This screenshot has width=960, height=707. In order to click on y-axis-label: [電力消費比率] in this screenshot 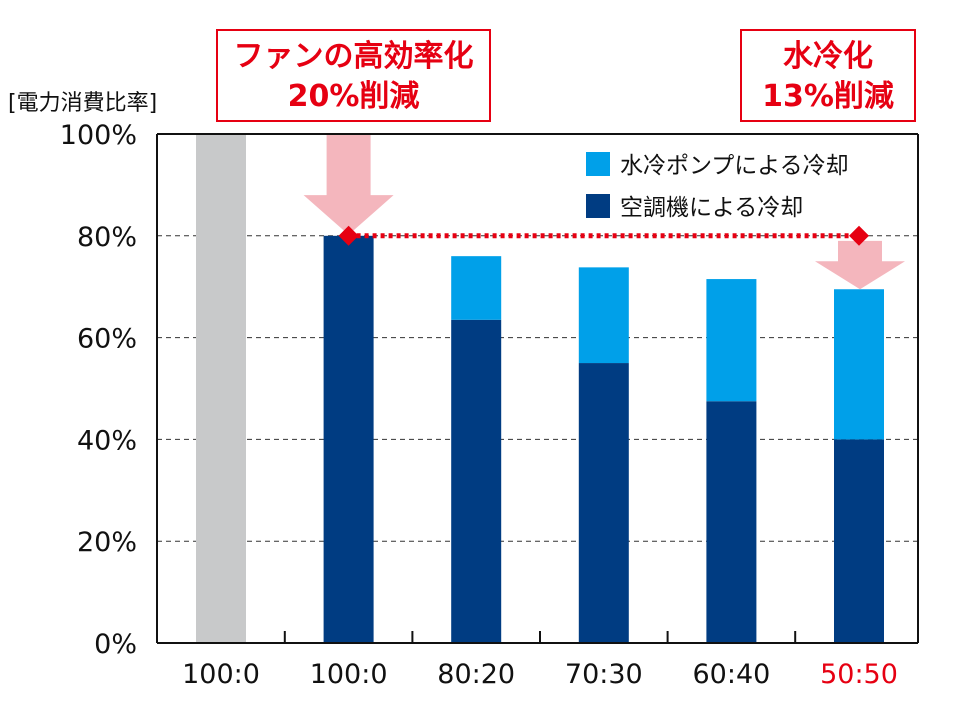, I will do `click(83, 103)`.